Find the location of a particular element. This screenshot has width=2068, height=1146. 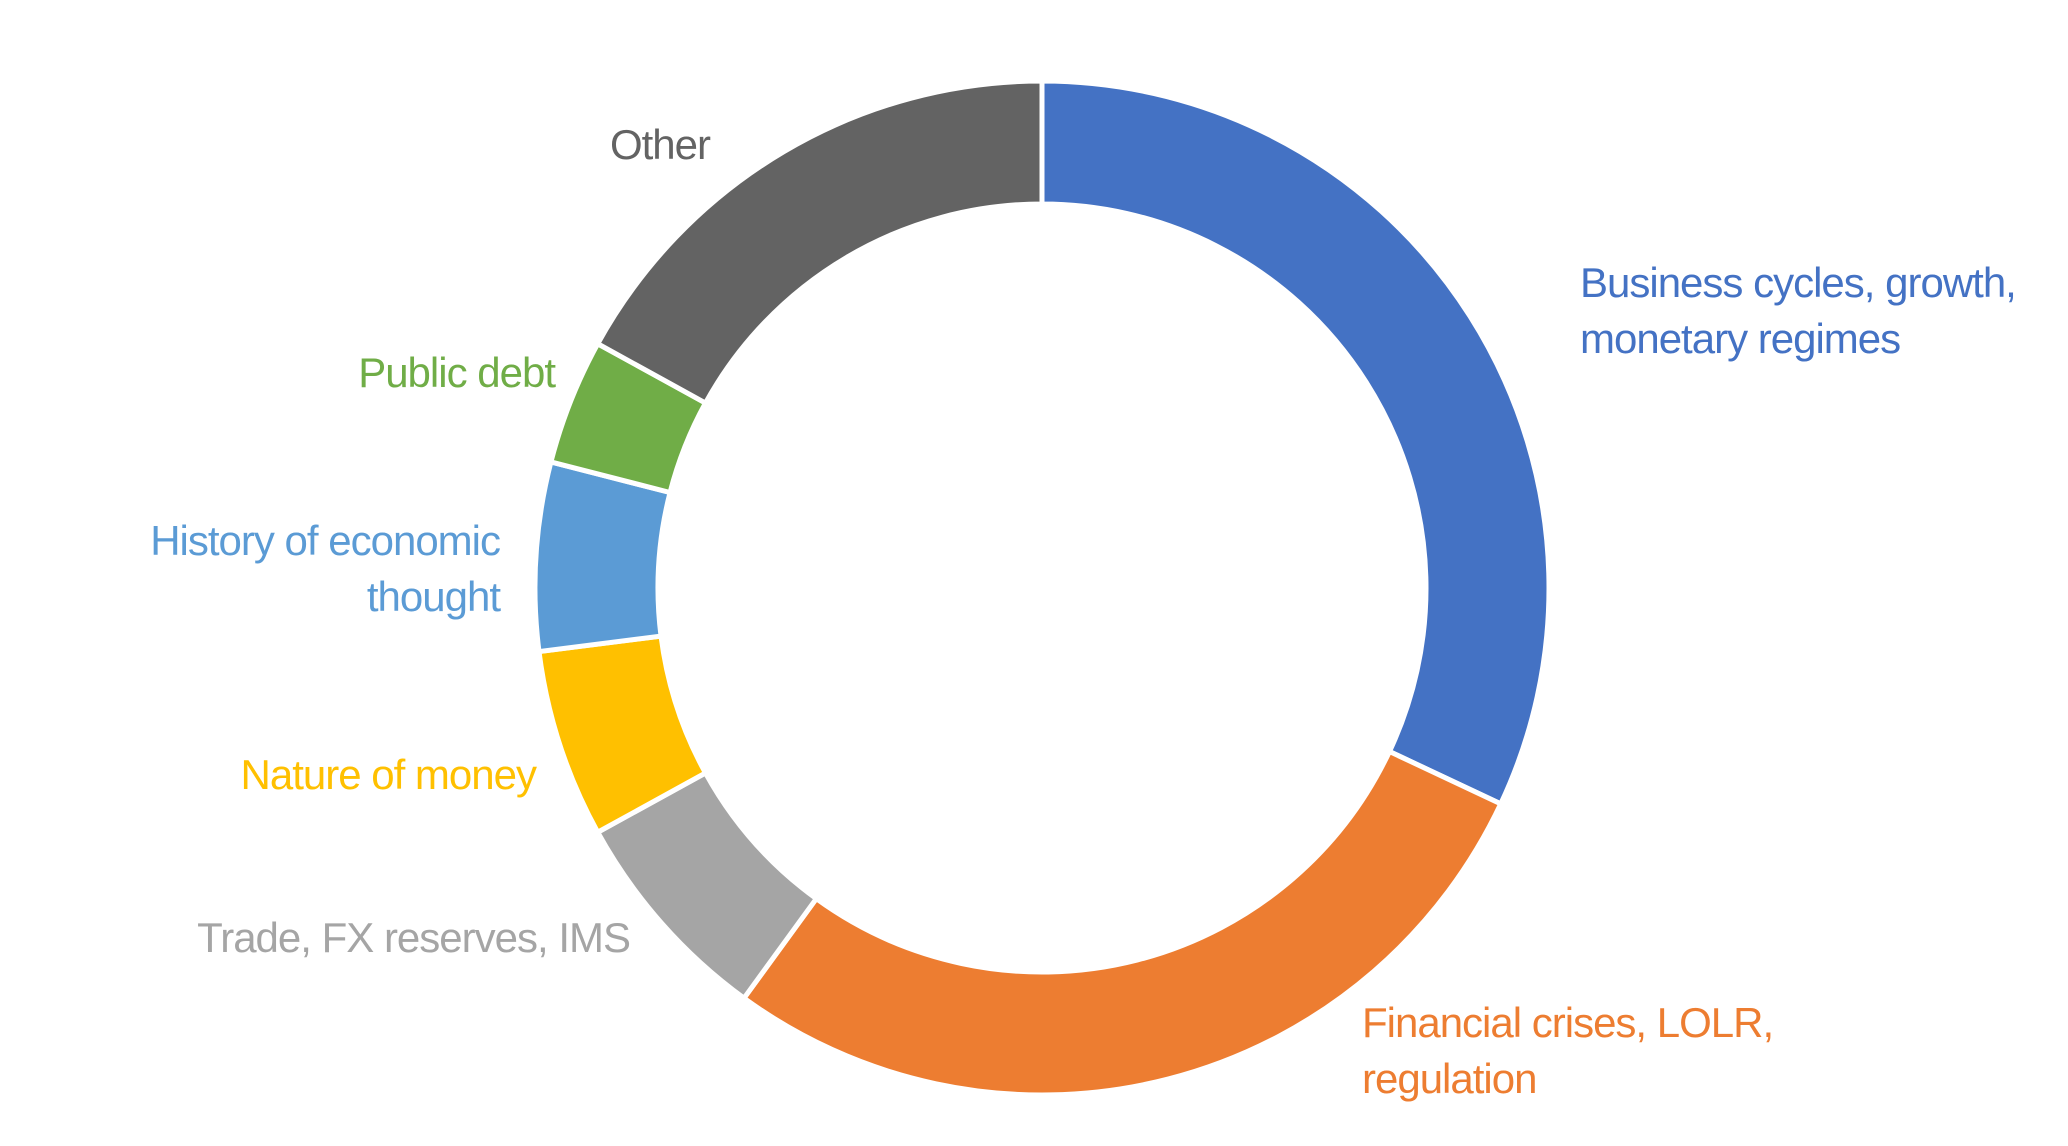

slice-label: Financial crises, LOLR, regulation is located at coordinates (1568, 1050).